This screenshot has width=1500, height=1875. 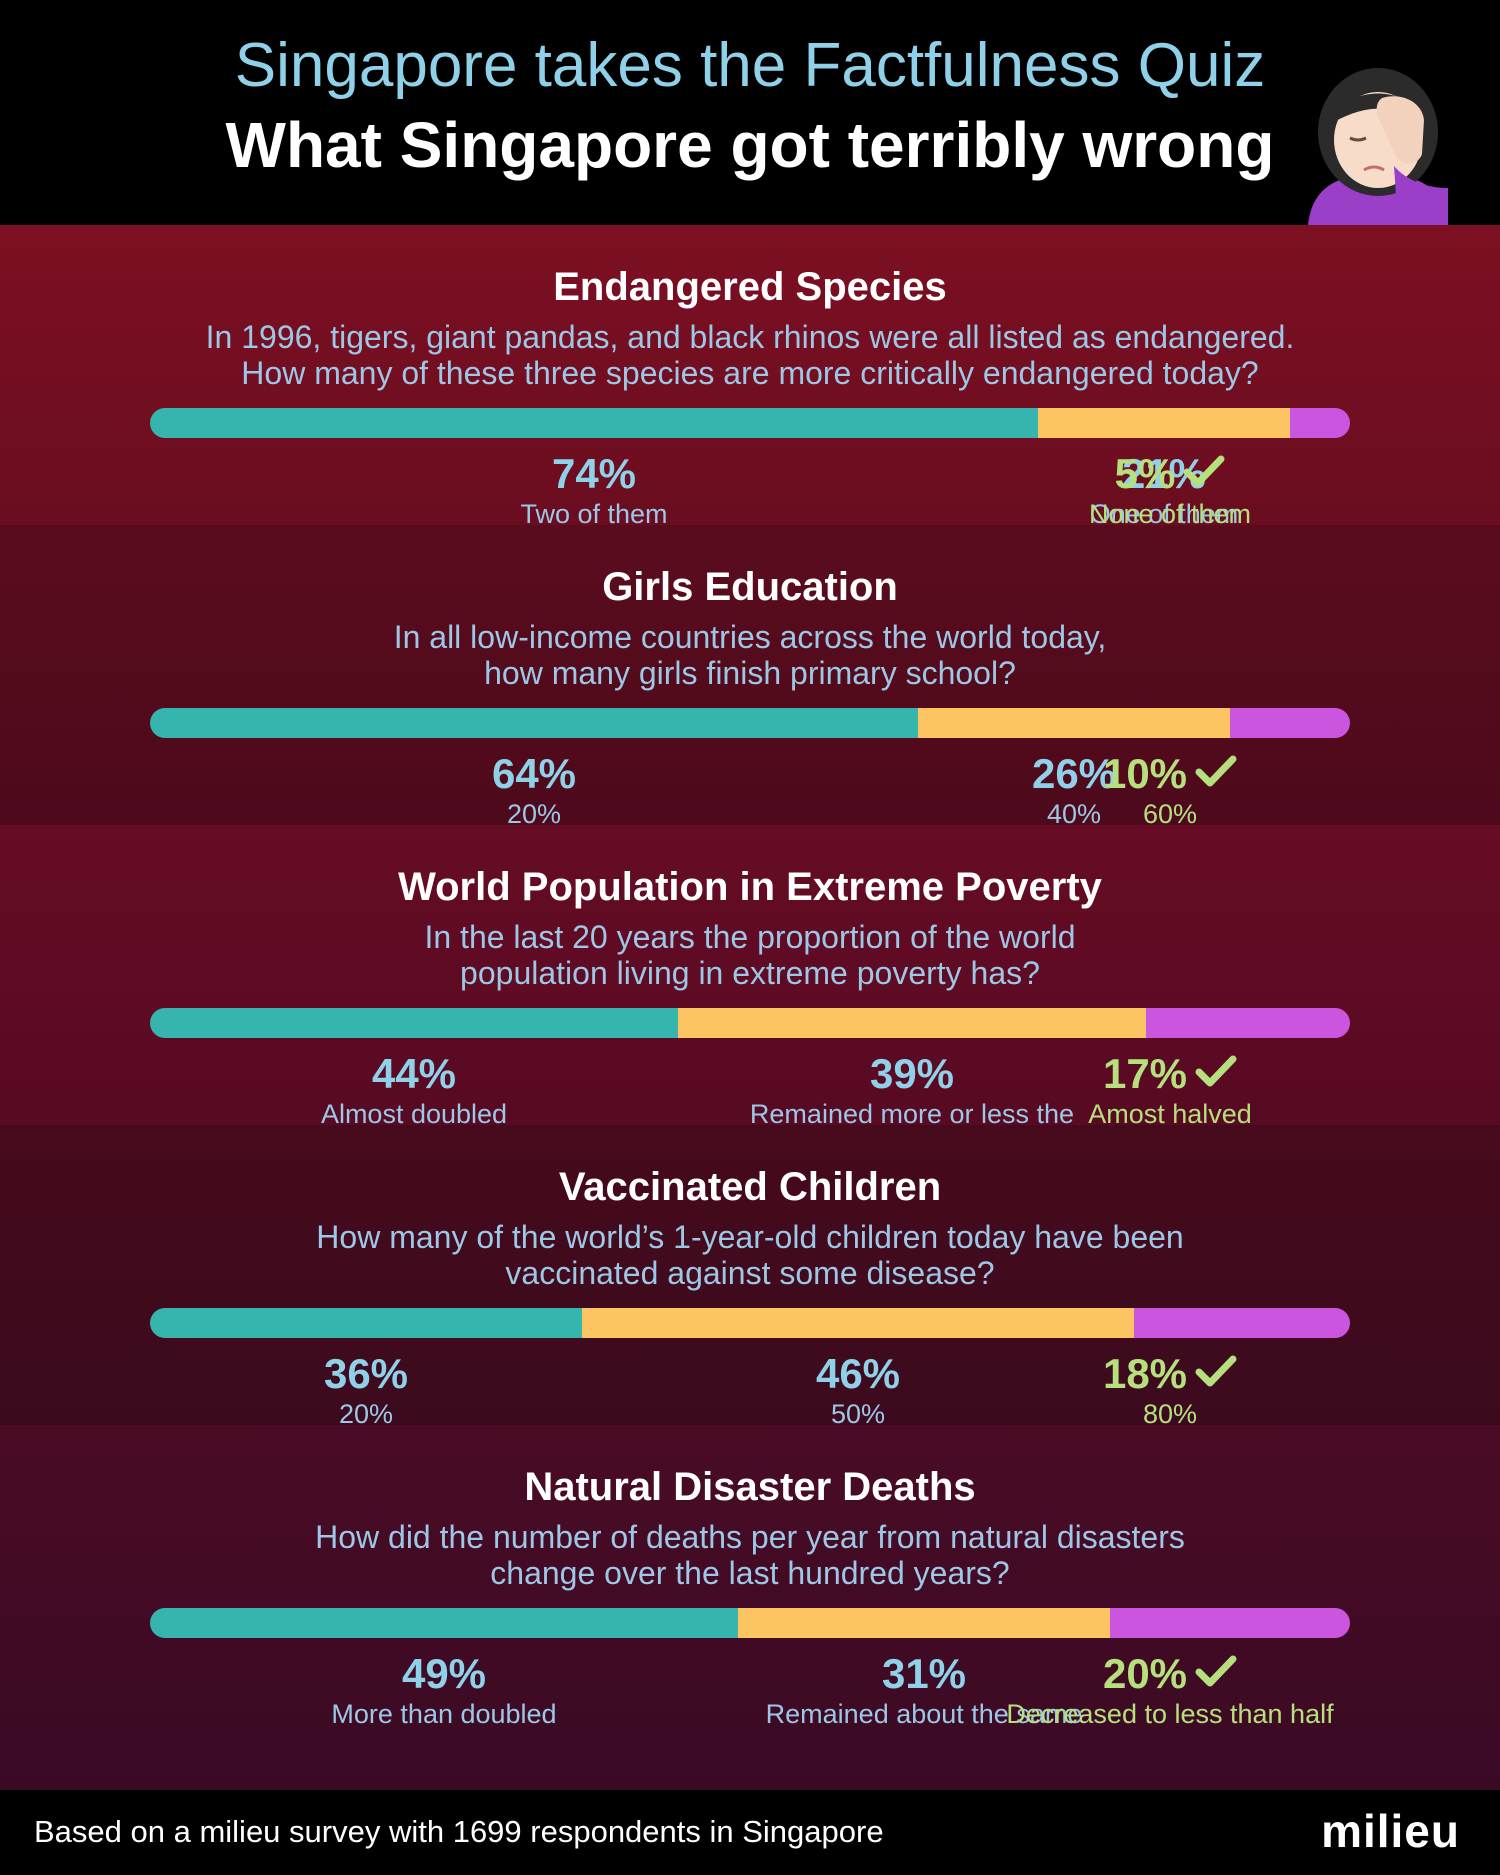 What do you see at coordinates (1145, 773) in the screenshot?
I see `percent-text: 10%` at bounding box center [1145, 773].